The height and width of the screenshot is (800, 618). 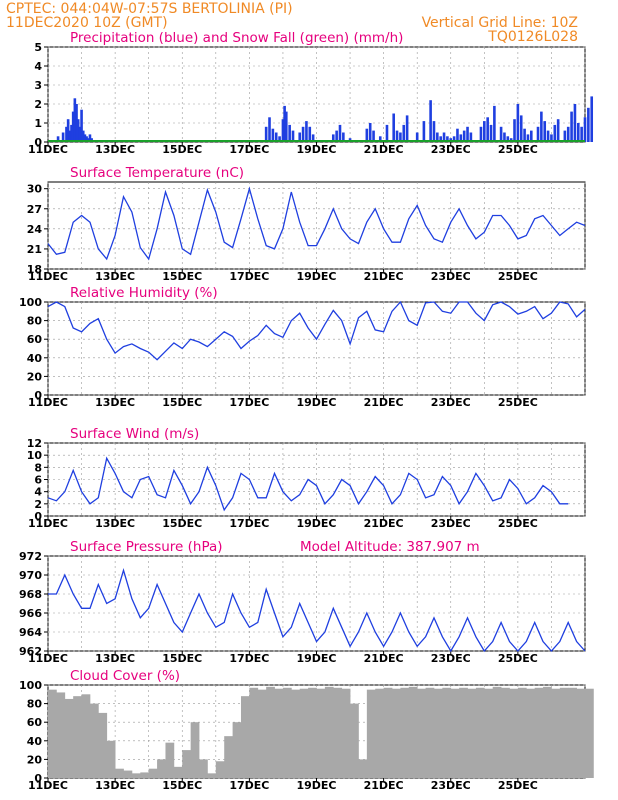 I want to click on x-tick-label: 17DEC, so click(x=249, y=658).